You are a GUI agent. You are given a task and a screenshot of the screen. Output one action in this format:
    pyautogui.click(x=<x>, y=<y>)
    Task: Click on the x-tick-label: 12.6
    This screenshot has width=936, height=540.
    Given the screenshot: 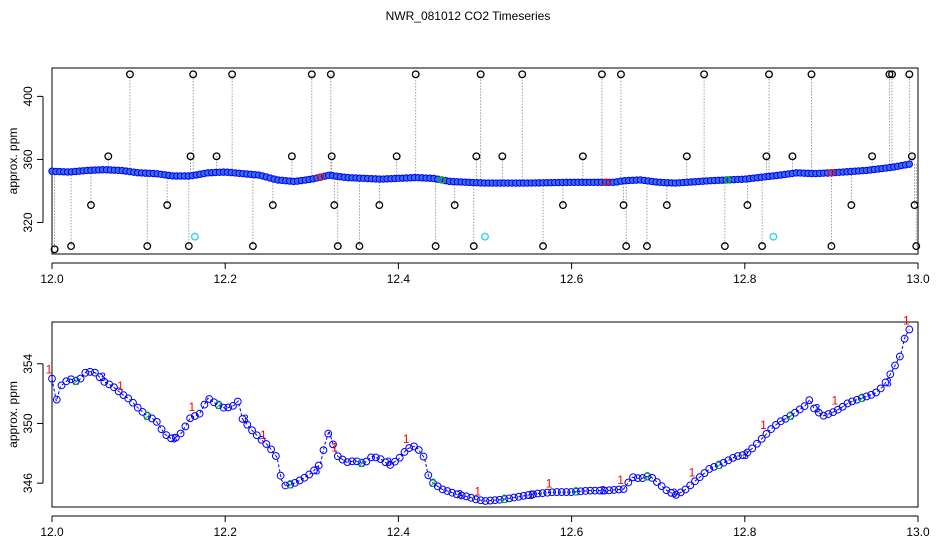 What is the action you would take?
    pyautogui.click(x=572, y=279)
    